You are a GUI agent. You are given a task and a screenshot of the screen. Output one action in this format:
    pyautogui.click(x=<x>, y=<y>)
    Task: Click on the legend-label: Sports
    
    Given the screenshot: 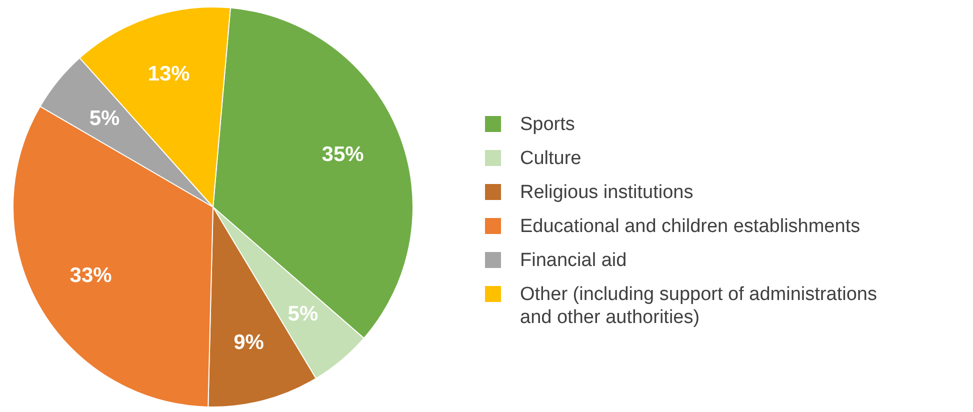 What is the action you would take?
    pyautogui.click(x=547, y=124)
    